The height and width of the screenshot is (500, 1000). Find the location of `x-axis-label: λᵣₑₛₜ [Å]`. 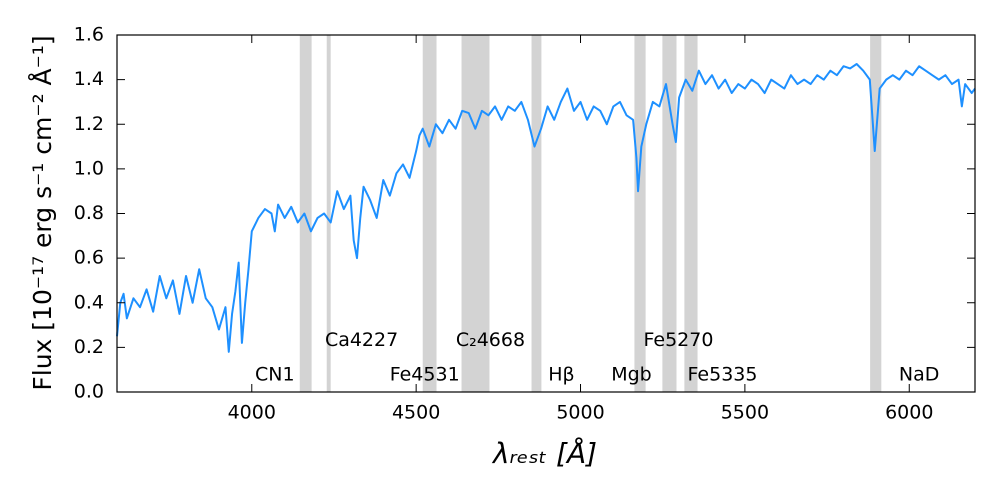

x-axis-label: λᵣₑₛₜ [Å] is located at coordinates (544, 453).